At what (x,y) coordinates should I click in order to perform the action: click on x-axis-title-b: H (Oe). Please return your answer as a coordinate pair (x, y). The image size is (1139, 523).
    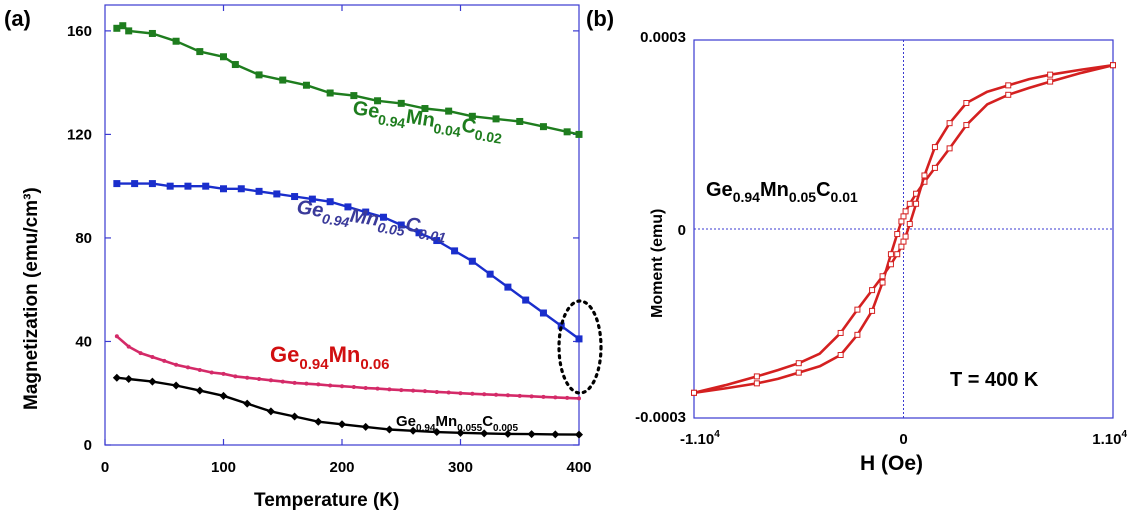
    Looking at the image, I should click on (891, 463).